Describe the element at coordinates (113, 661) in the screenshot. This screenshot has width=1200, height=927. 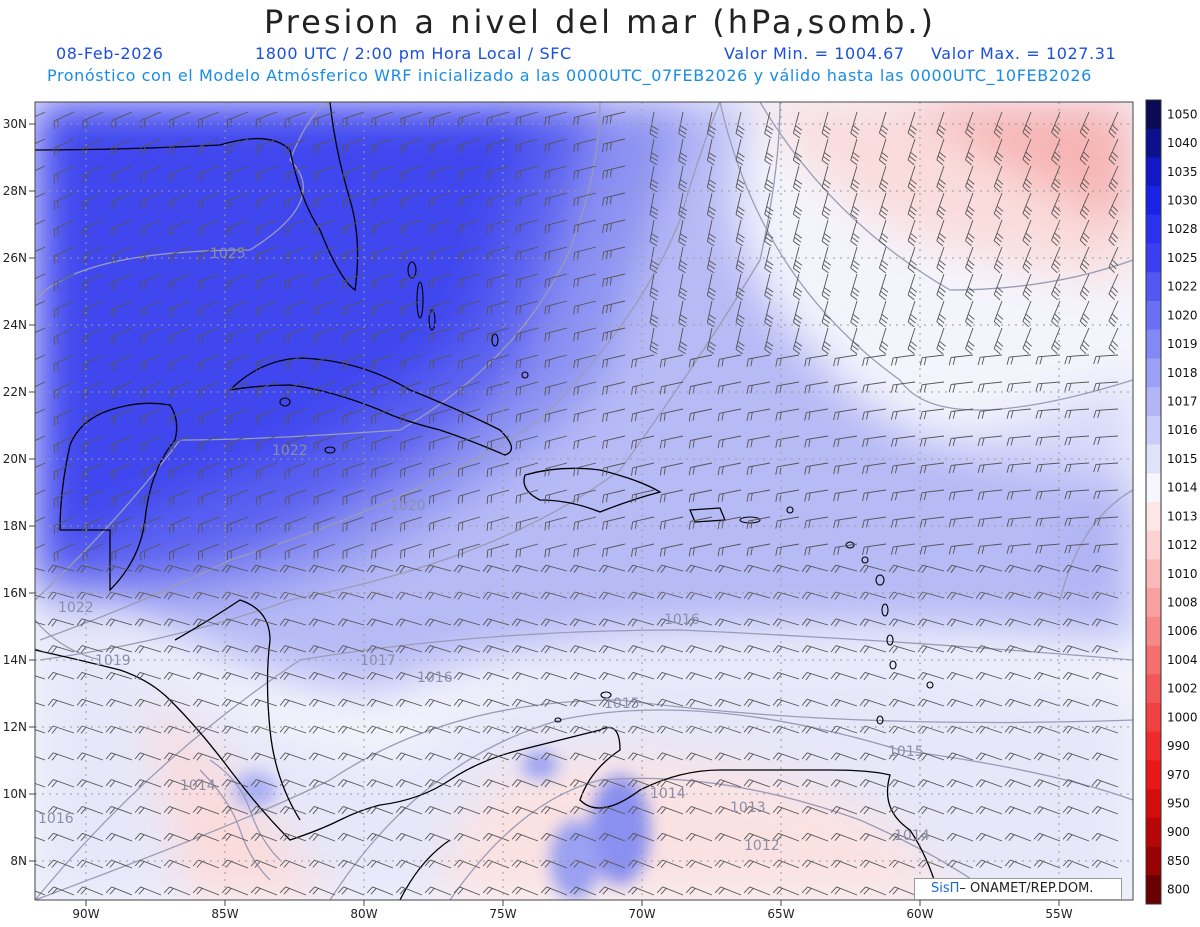
I see `isobar-label: 1019` at that location.